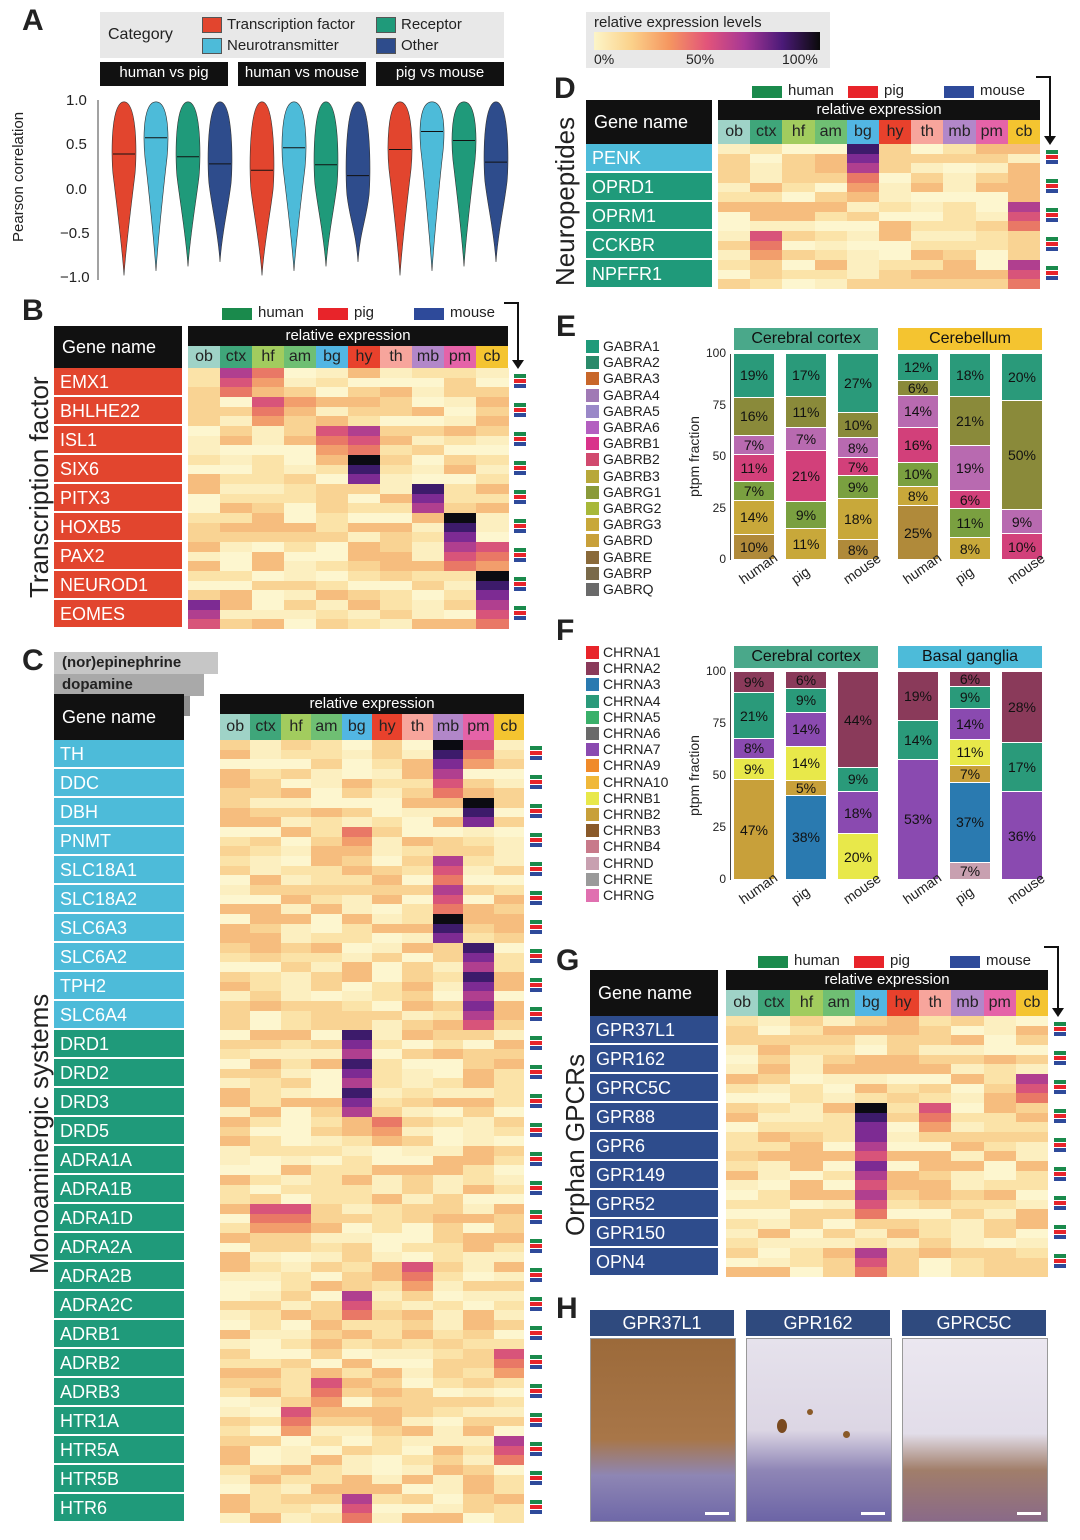 The height and width of the screenshot is (1540, 1080). I want to click on legend-item: CHRNB2, so click(632, 814).